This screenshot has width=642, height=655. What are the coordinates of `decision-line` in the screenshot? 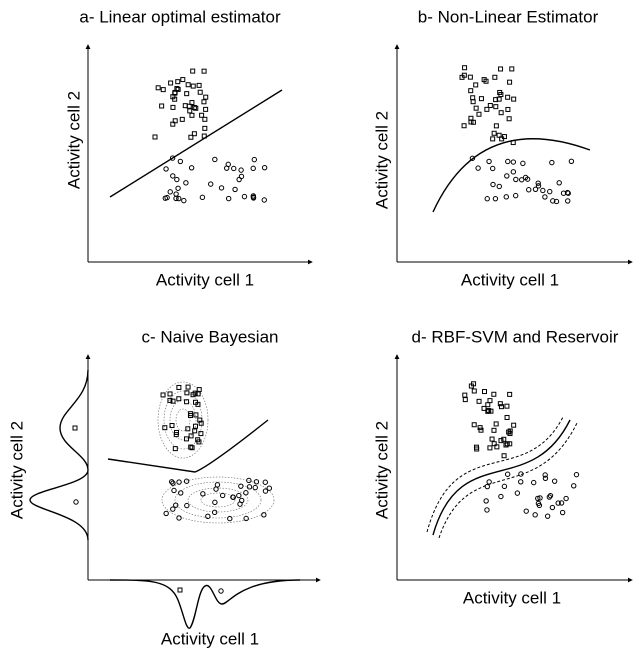 It's located at (196, 143).